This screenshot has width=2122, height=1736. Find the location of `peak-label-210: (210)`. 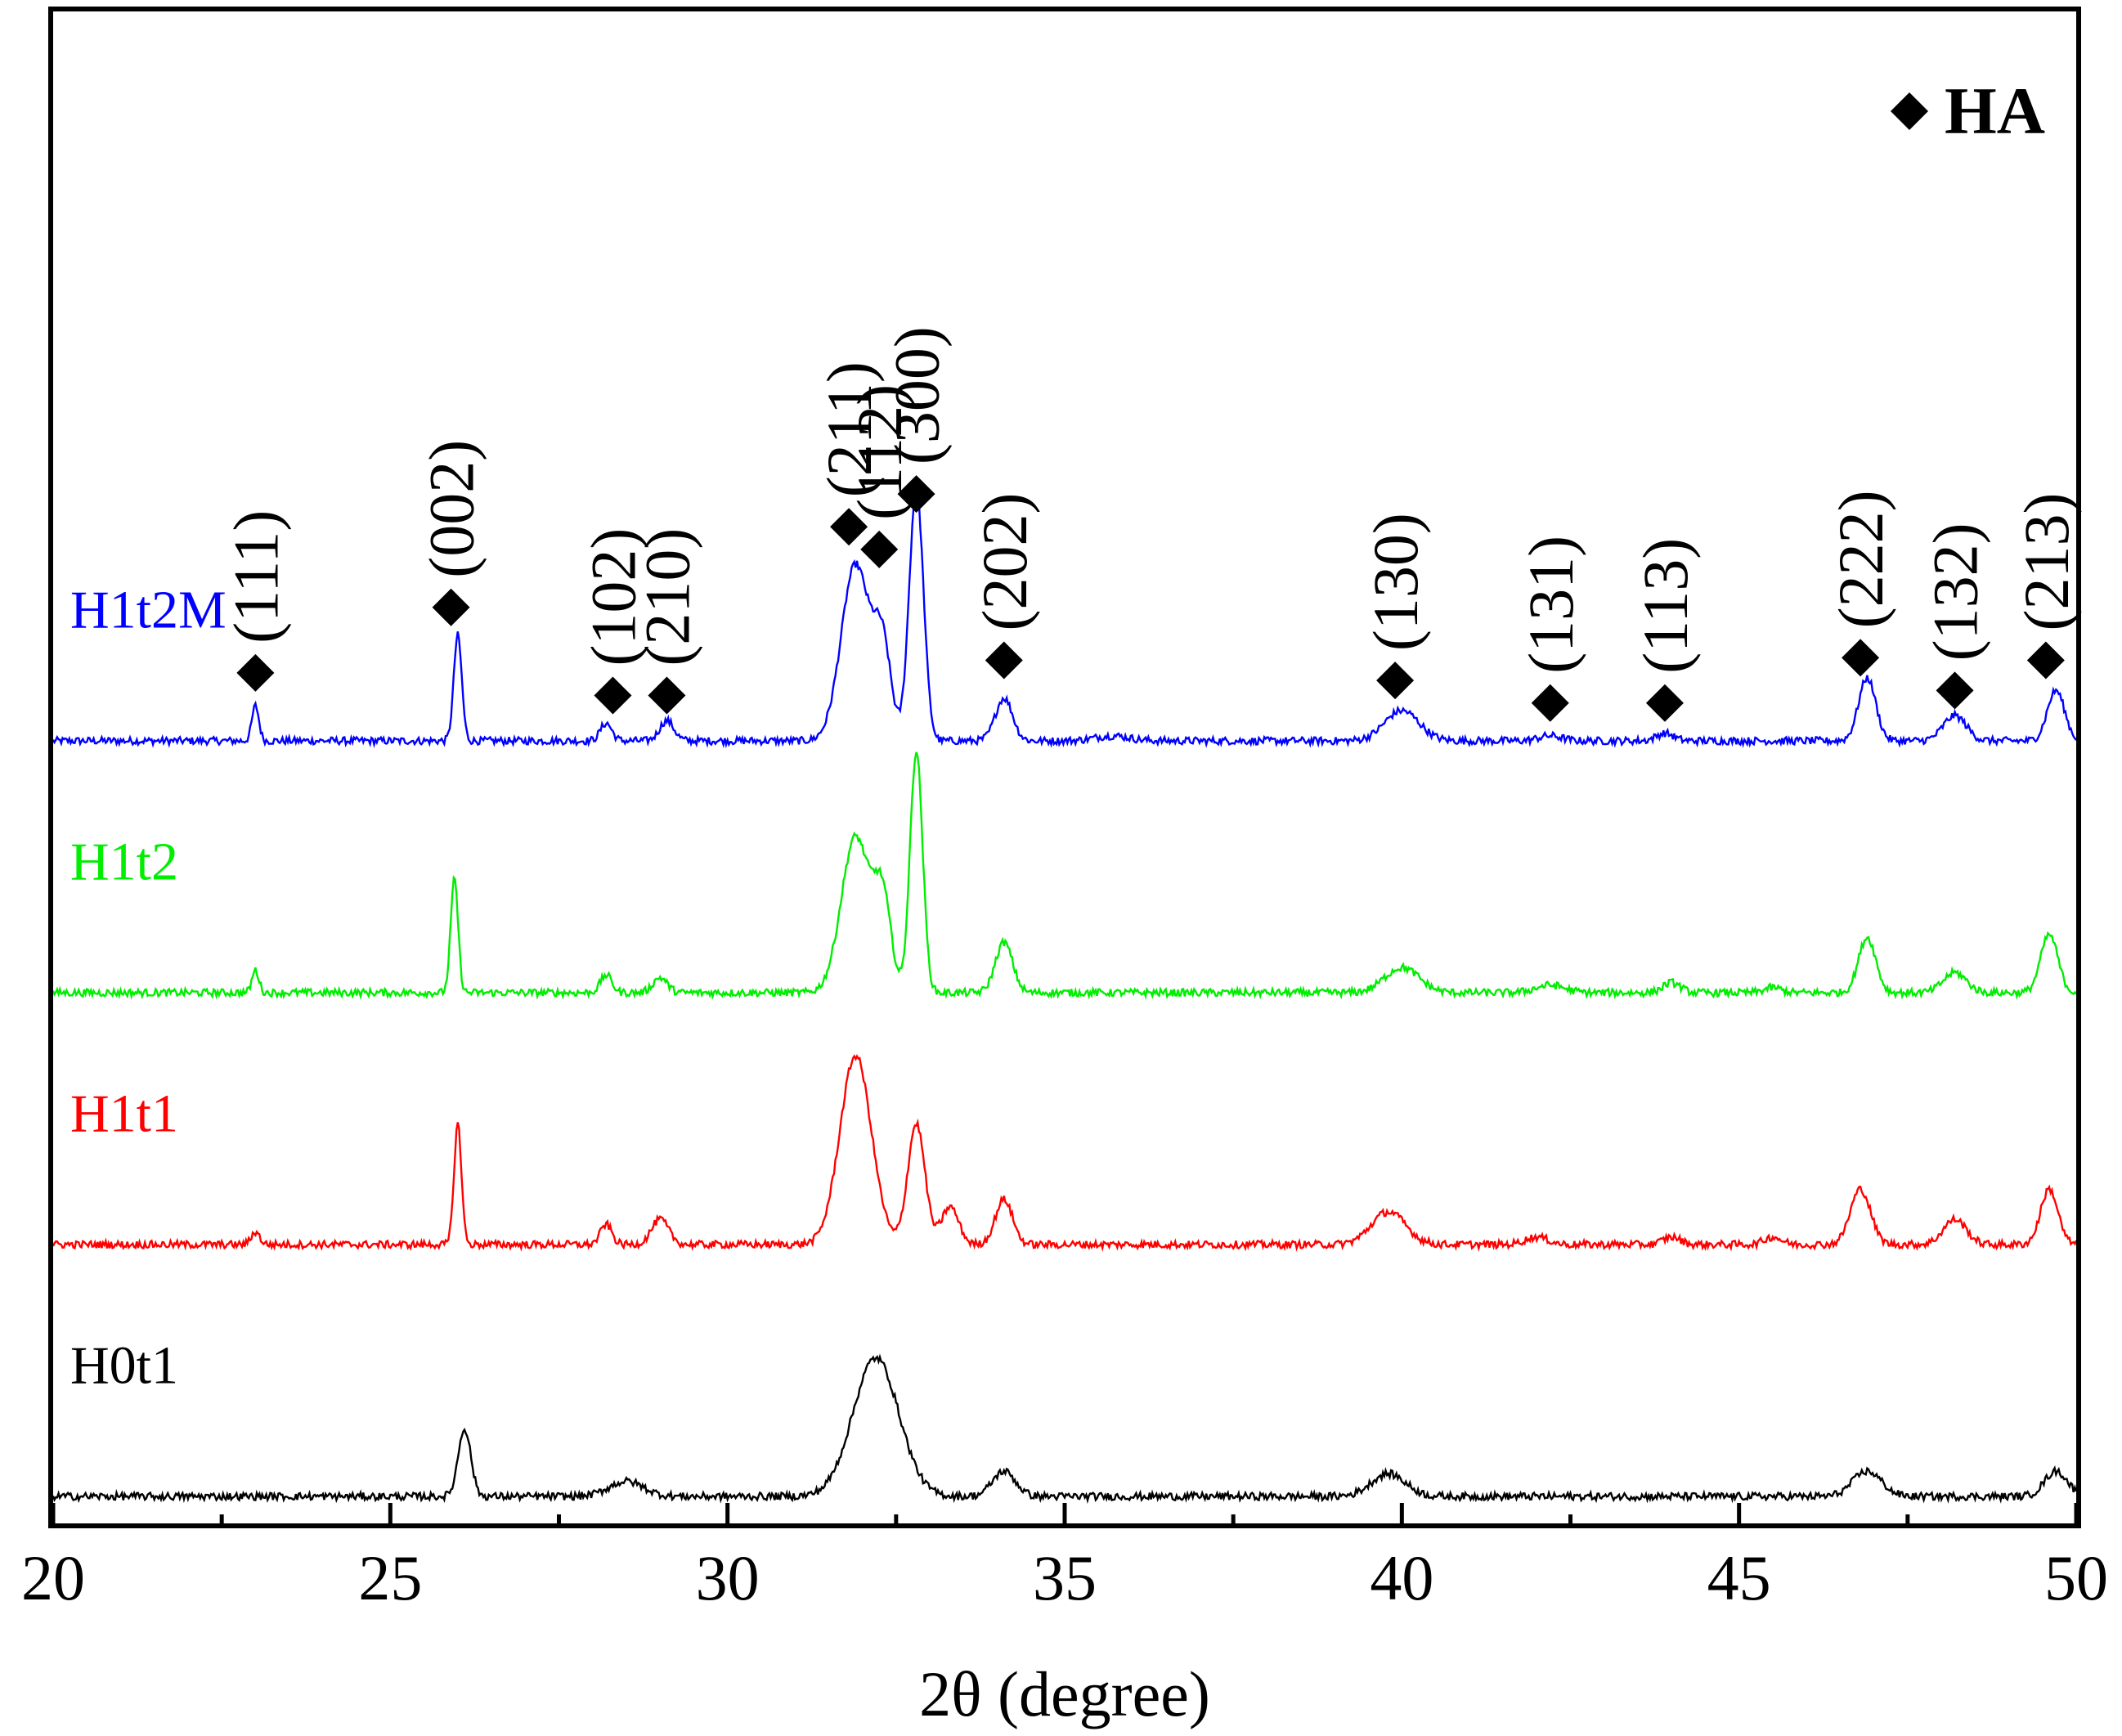

peak-label-210: (210) is located at coordinates (666, 597).